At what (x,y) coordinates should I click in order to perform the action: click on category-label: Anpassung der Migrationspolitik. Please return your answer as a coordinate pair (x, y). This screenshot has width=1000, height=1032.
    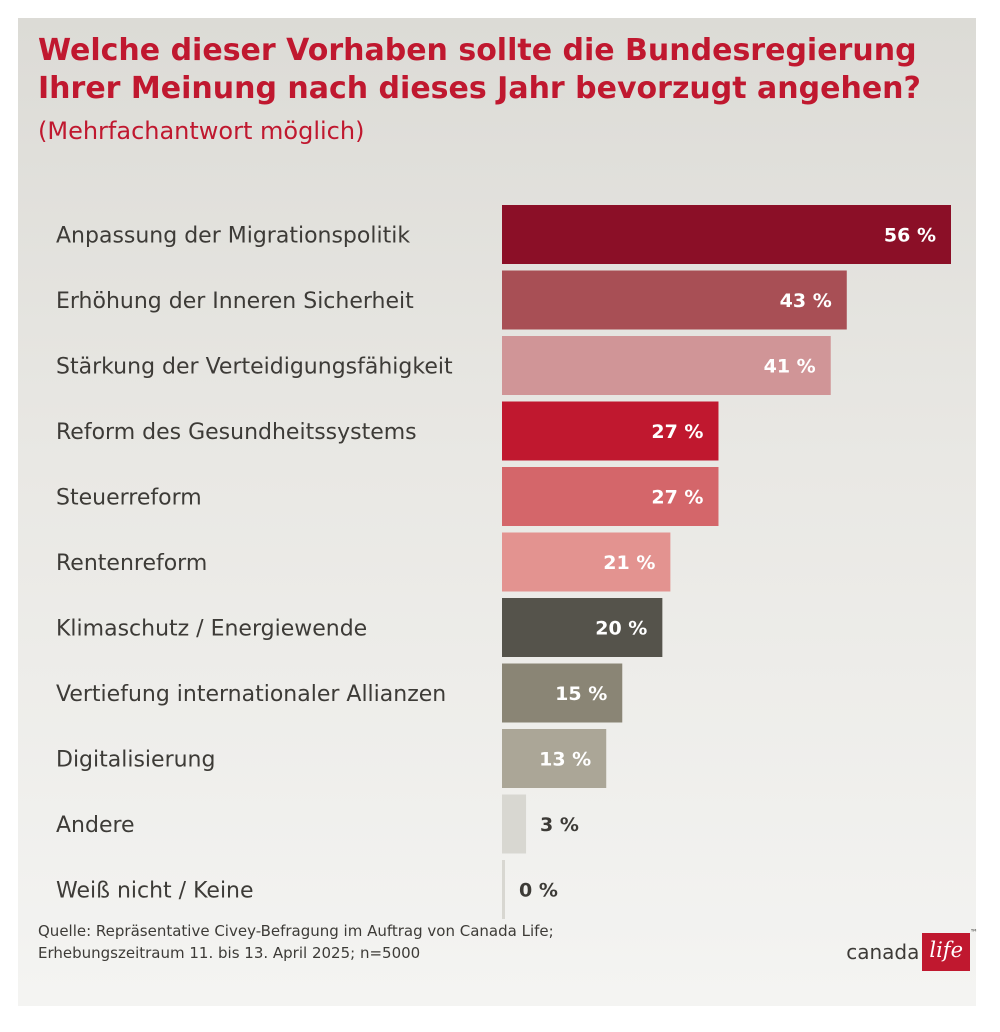
    Looking at the image, I should click on (233, 236).